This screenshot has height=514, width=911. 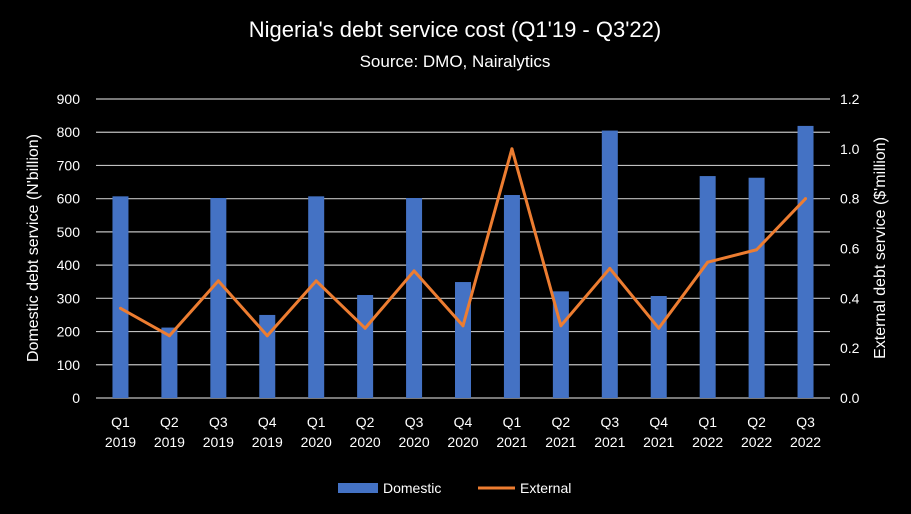 I want to click on y-right-tick-label: 1.0, so click(x=850, y=149).